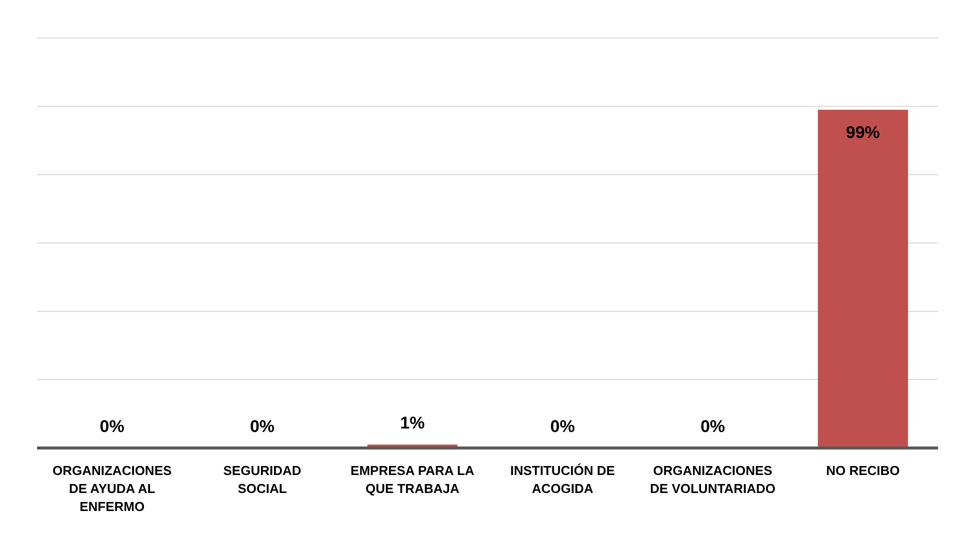  What do you see at coordinates (112, 488) in the screenshot?
I see `x-tick-label: ORGANIZACIONES DE AYUDA AL ENFERMO` at bounding box center [112, 488].